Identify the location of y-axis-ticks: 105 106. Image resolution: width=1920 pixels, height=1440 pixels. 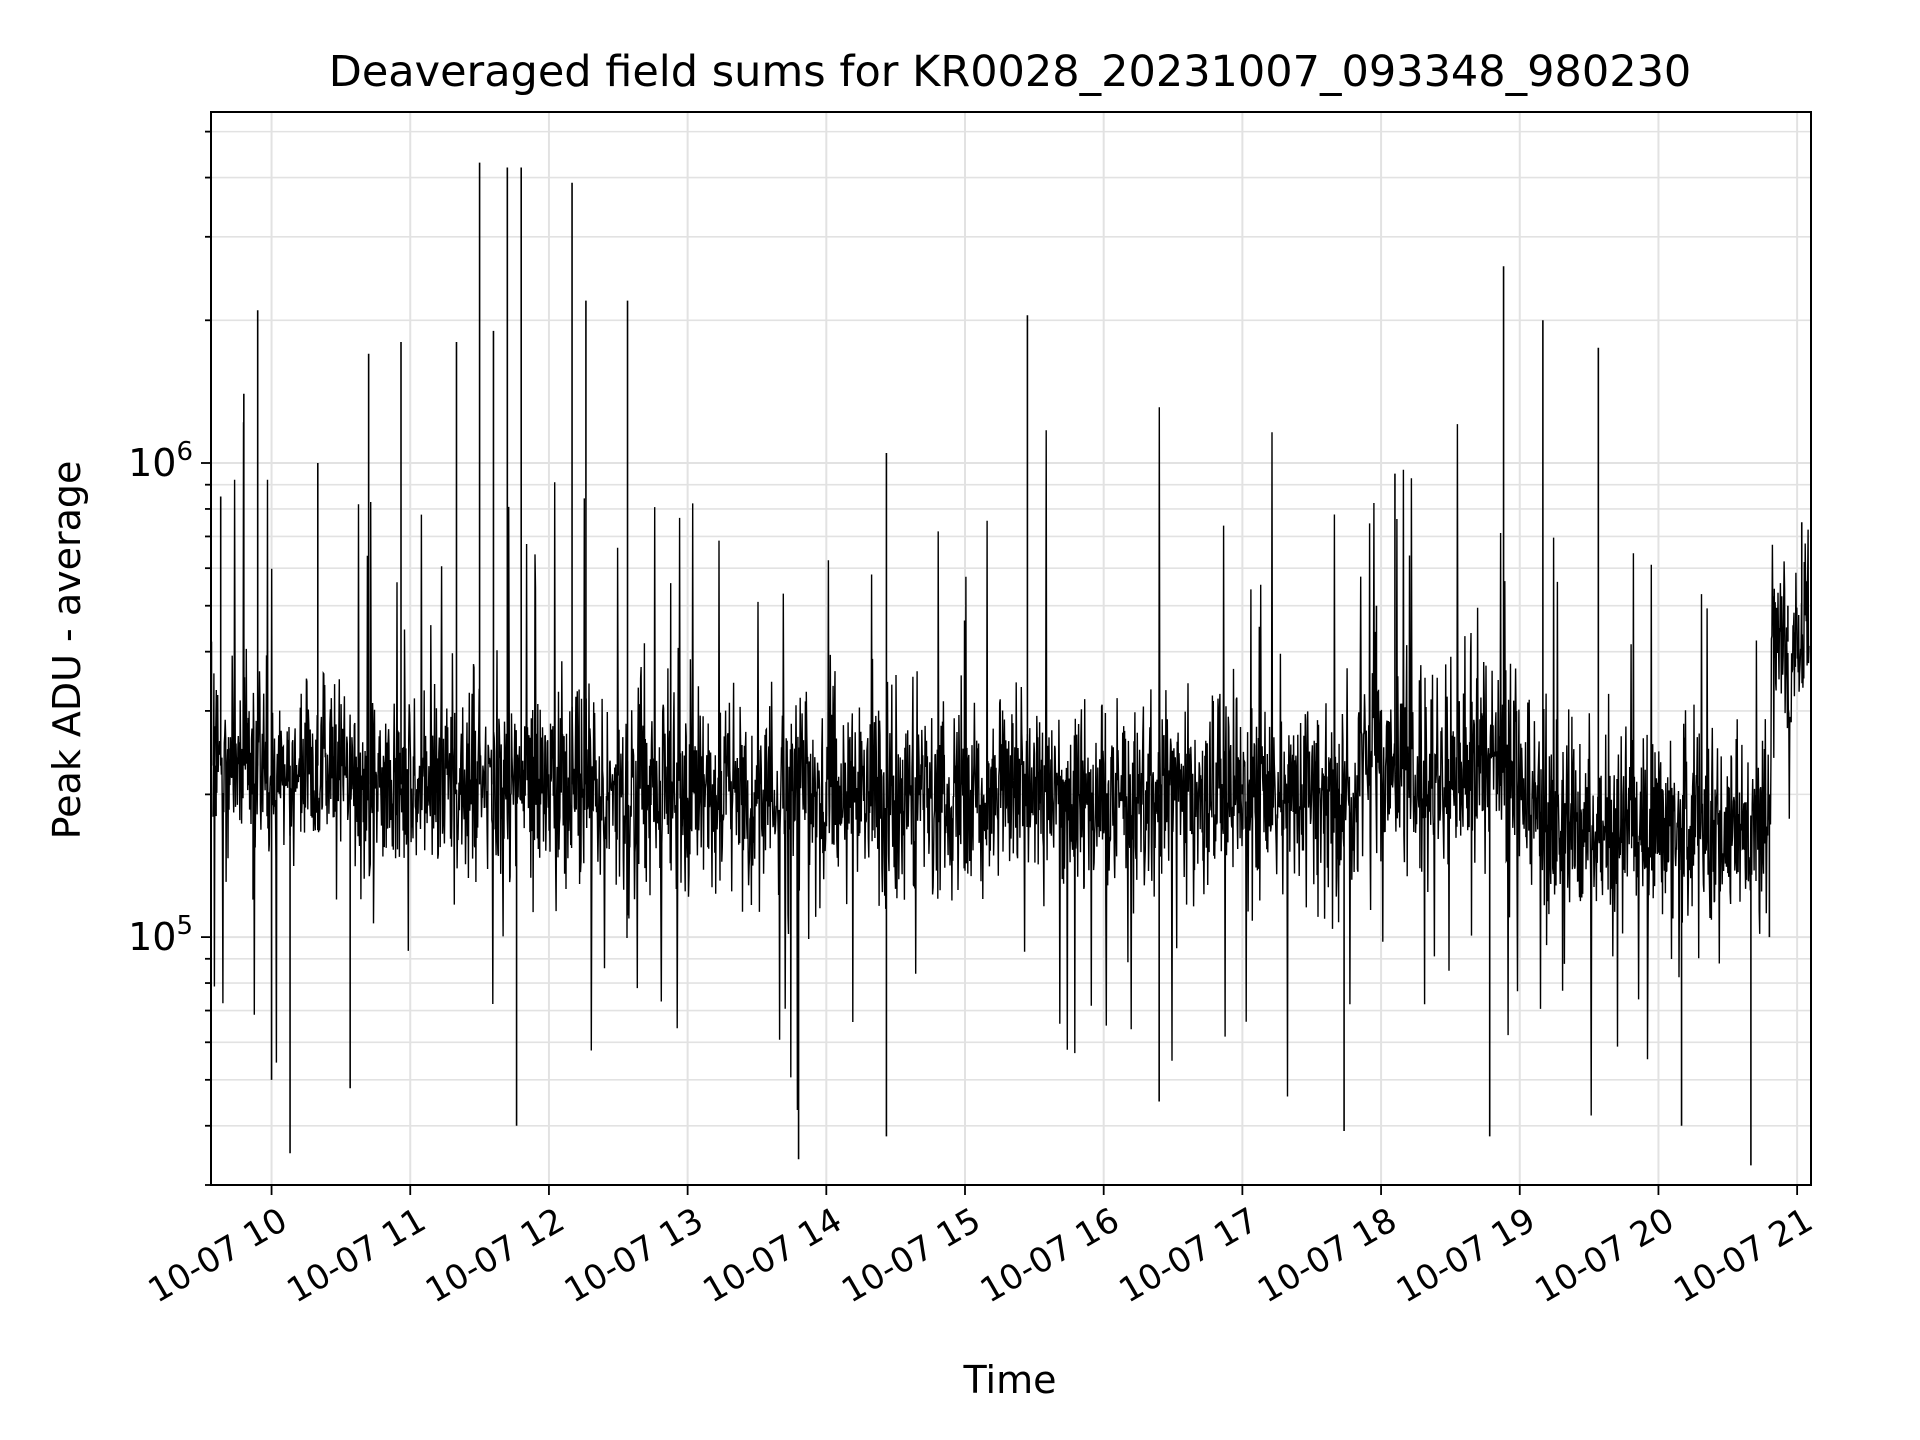
(169, 658).